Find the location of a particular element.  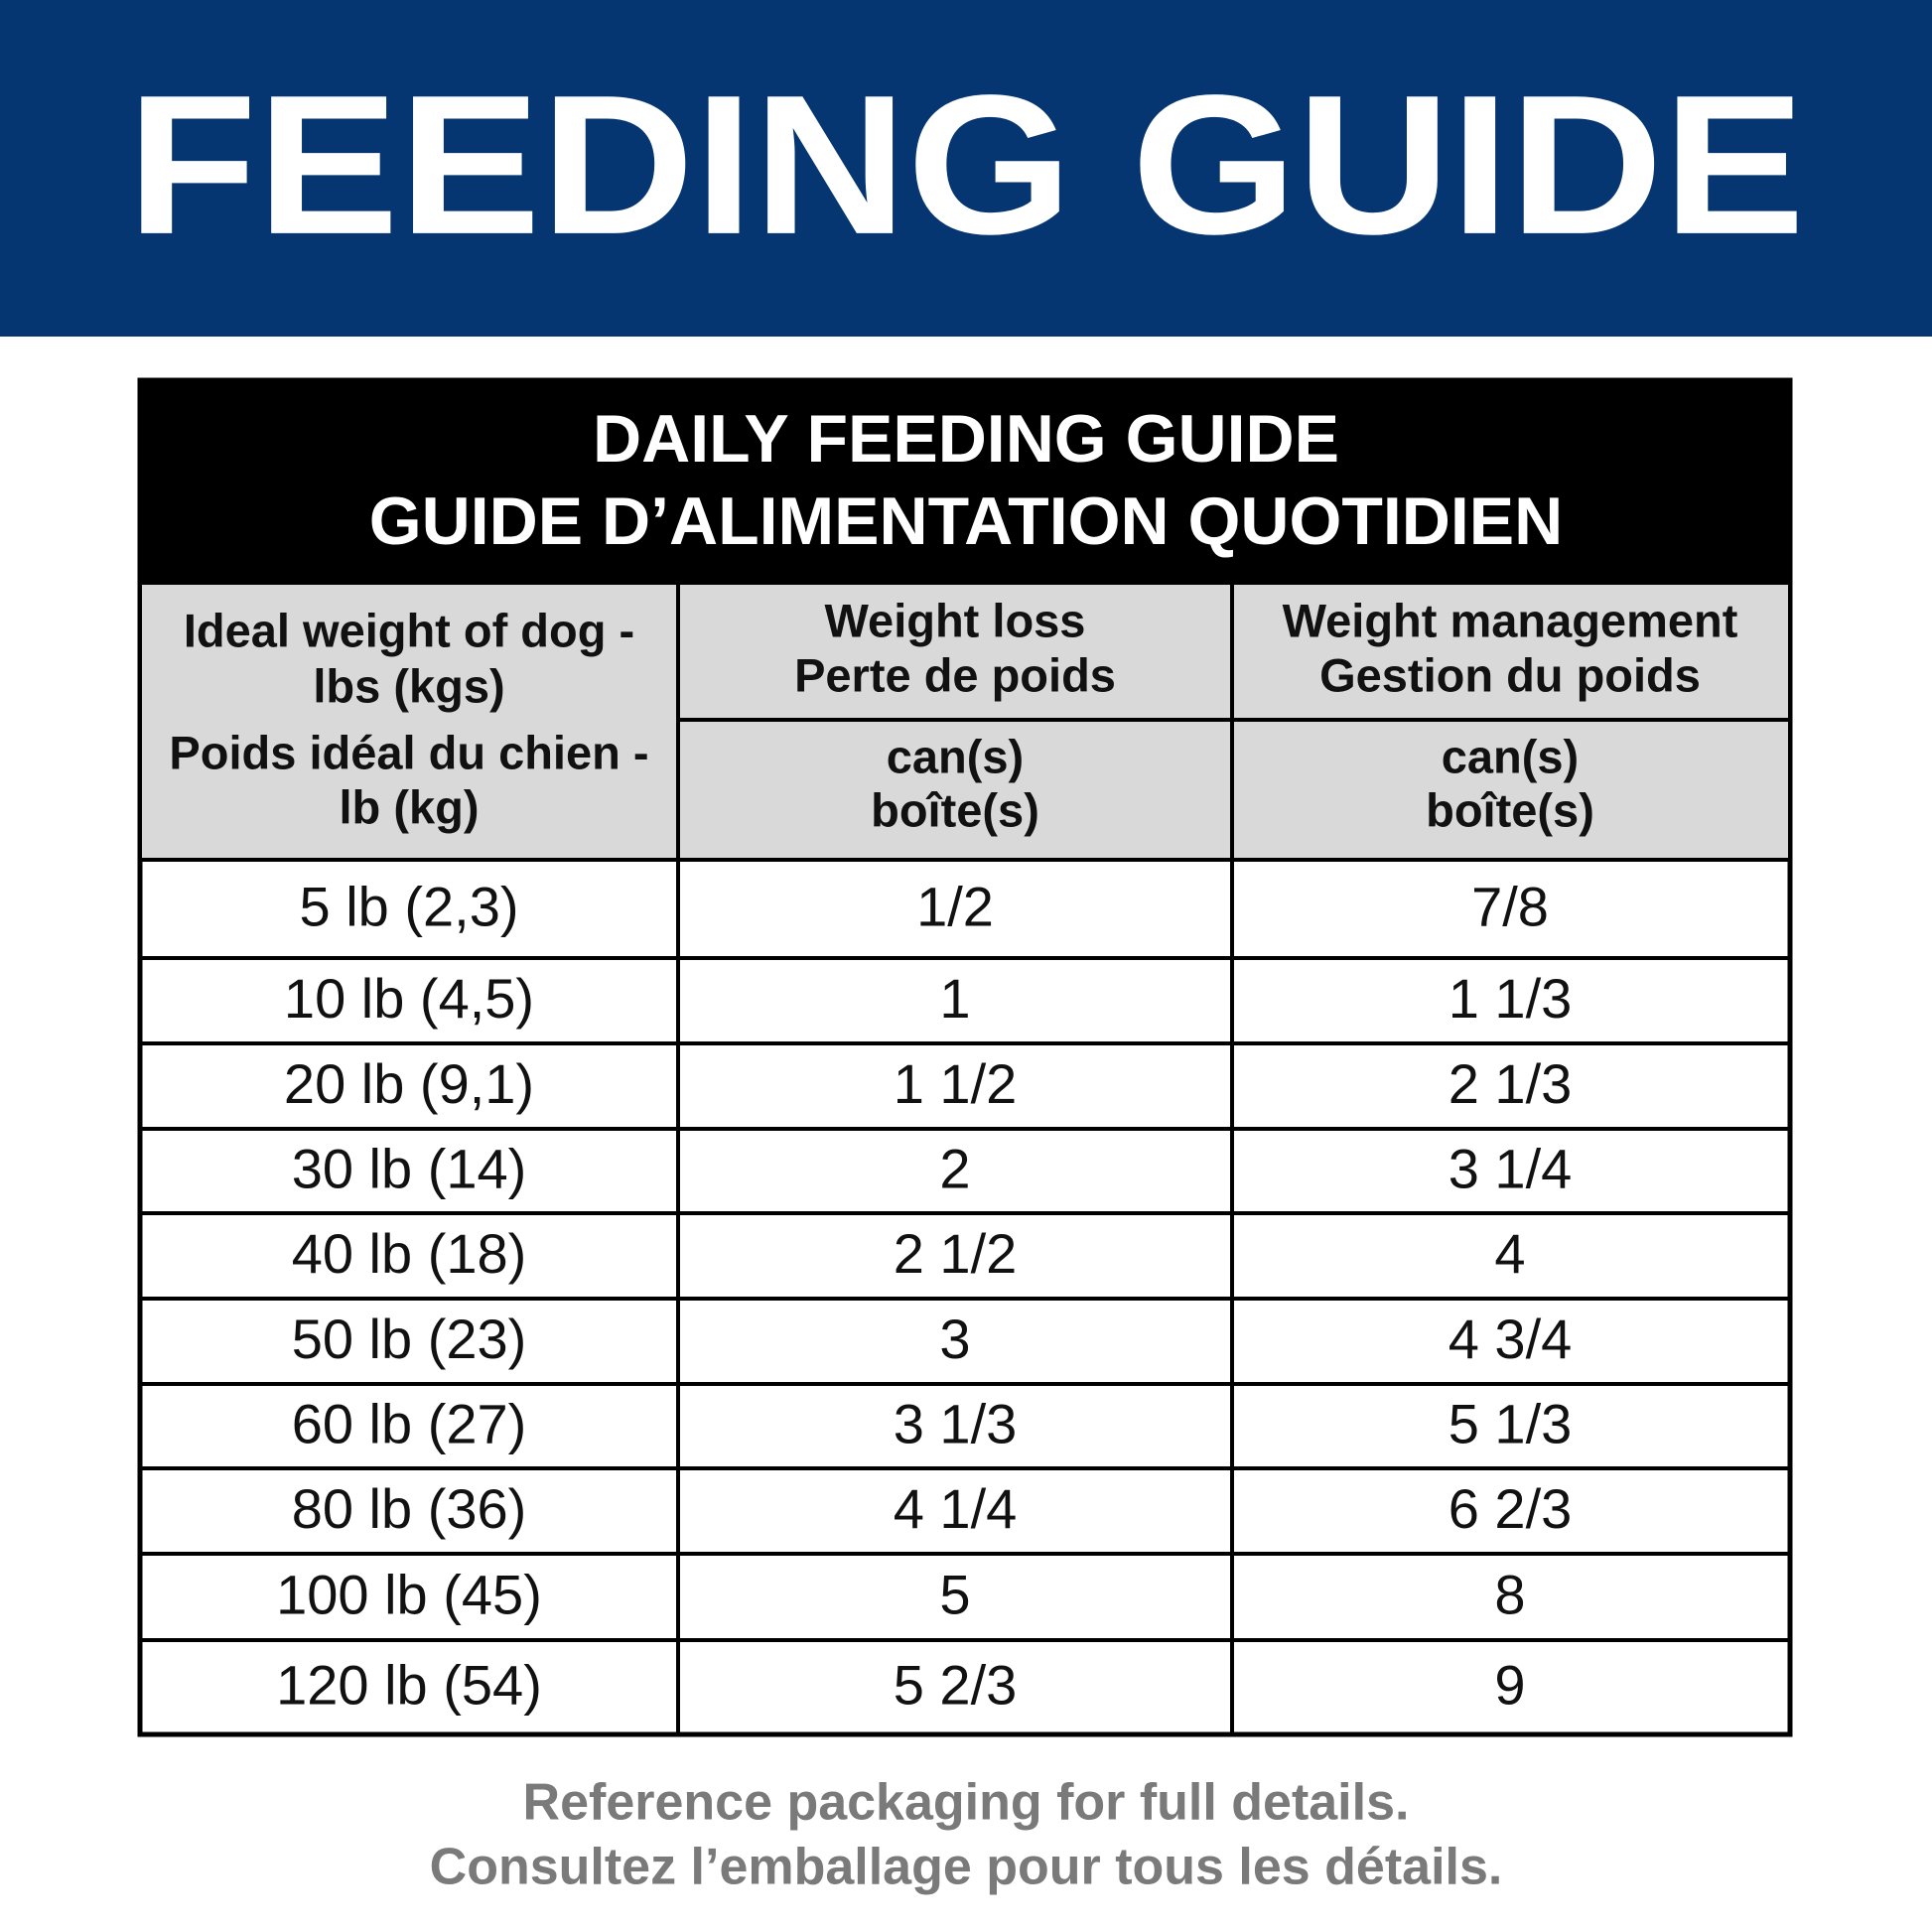

cell: 50 lb (23) is located at coordinates (409, 1339).